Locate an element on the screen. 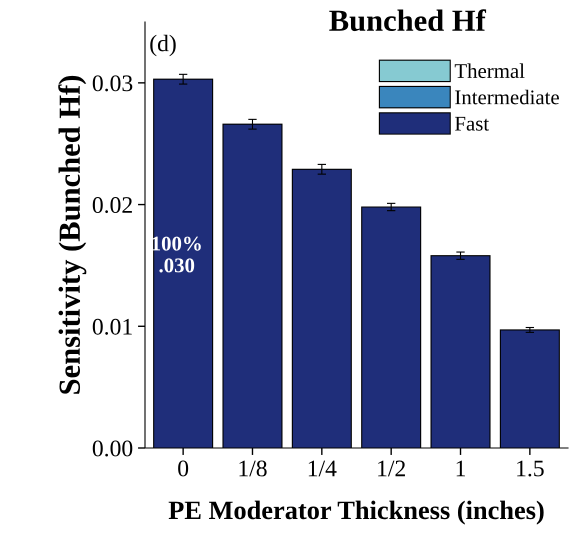 This screenshot has width=573, height=537. y-tick-label: 0.01 is located at coordinates (112, 326).